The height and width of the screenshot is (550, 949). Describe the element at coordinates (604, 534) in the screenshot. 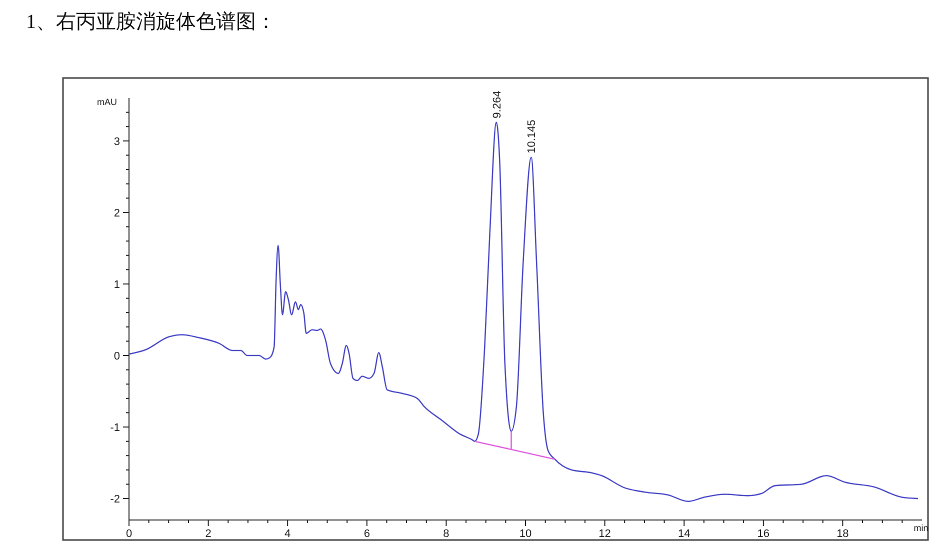

I see `x-tick-label: 12` at that location.